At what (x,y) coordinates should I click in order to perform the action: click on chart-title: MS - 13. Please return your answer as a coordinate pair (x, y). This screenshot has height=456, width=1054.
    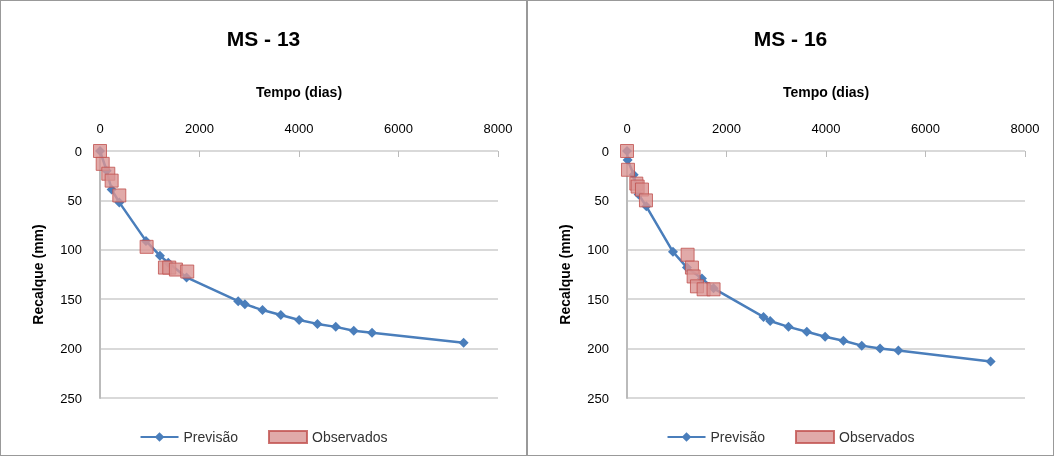
    Looking at the image, I should click on (263, 38).